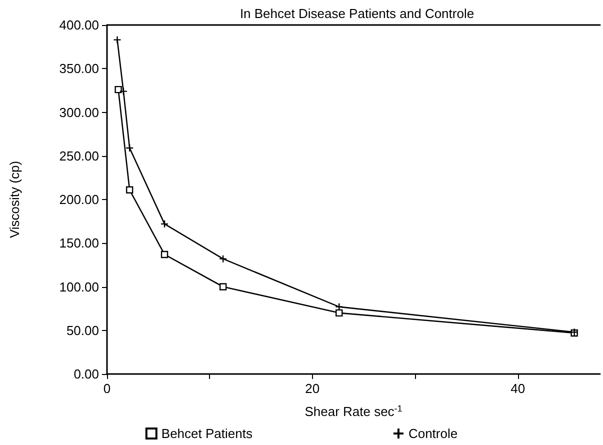  What do you see at coordinates (518, 388) in the screenshot?
I see `x-tick-label: 40` at bounding box center [518, 388].